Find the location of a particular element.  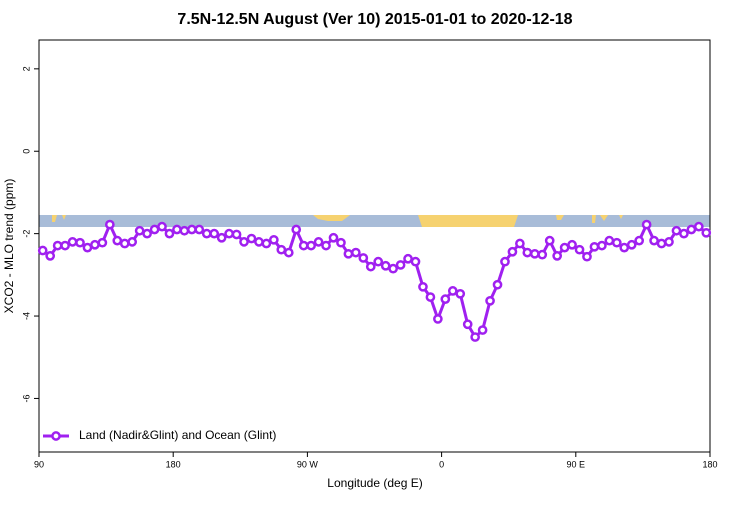

land-shape is located at coordinates (337, 221).